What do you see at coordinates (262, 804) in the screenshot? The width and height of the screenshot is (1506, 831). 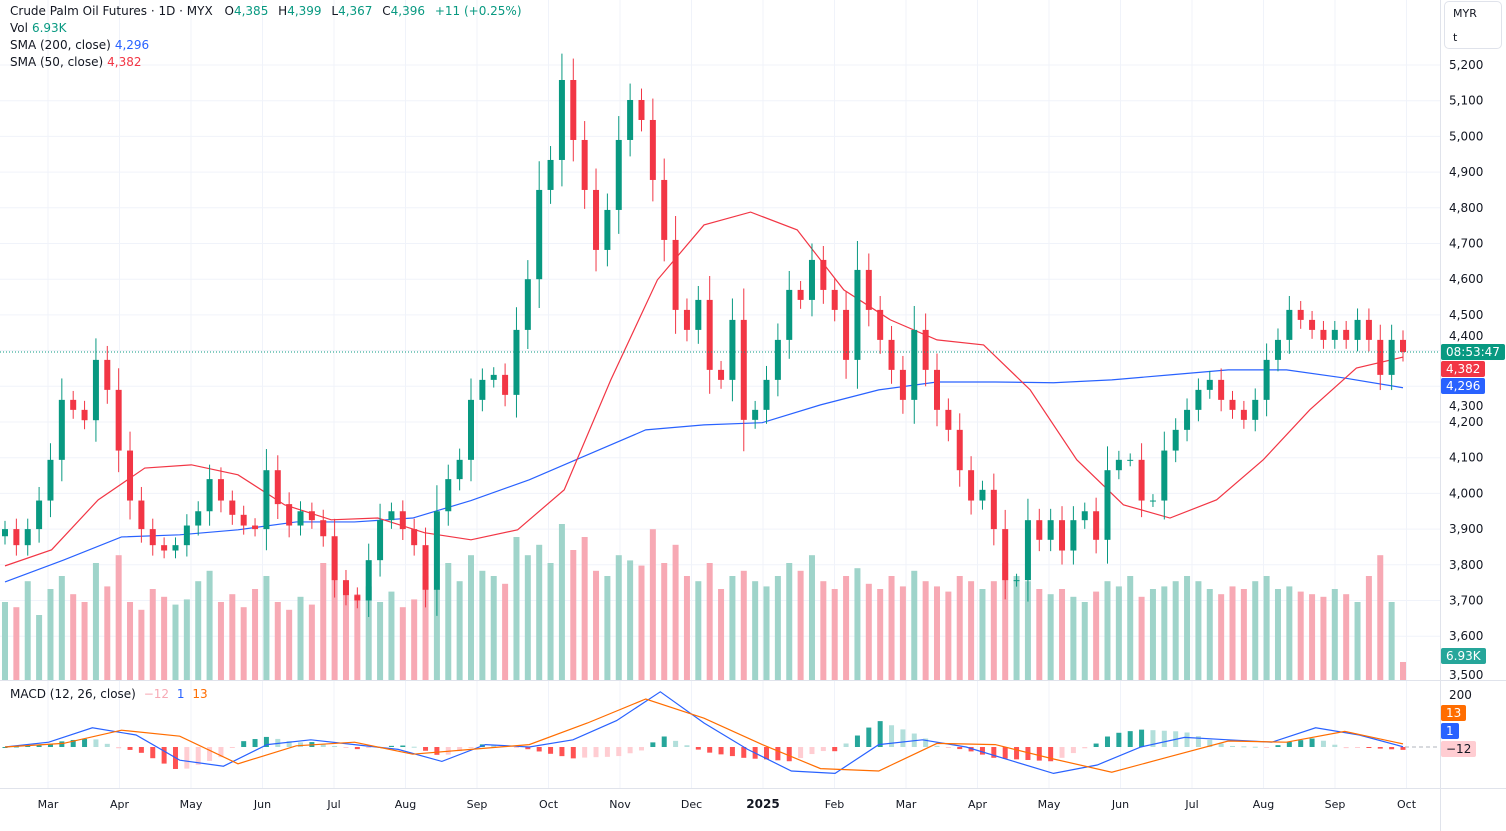 I see `x-tick-label: Jun` at bounding box center [262, 804].